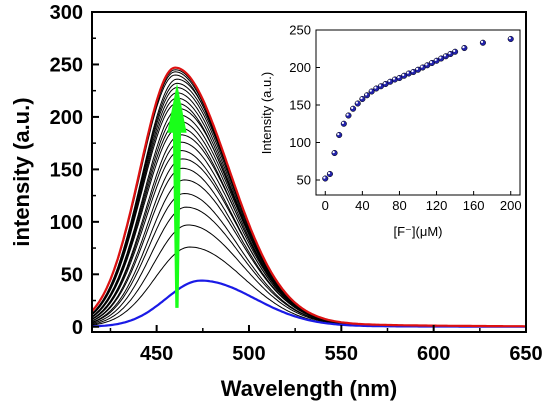 The width and height of the screenshot is (550, 410). What do you see at coordinates (474, 205) in the screenshot?
I see `inset-x-tick-label: 160` at bounding box center [474, 205].